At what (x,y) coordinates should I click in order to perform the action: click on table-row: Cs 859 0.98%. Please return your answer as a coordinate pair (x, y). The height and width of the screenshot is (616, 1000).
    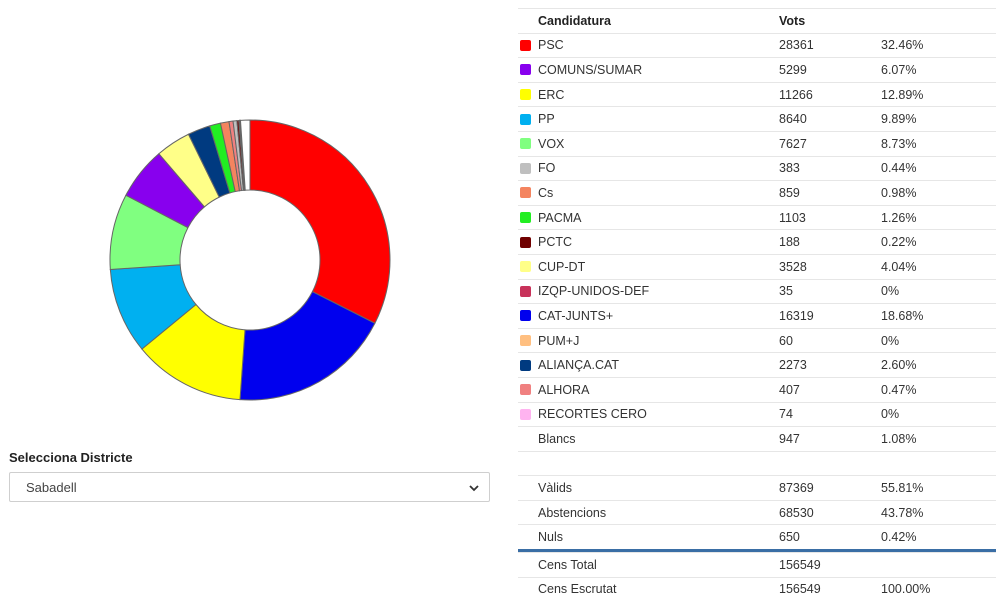
    Looking at the image, I should click on (757, 193).